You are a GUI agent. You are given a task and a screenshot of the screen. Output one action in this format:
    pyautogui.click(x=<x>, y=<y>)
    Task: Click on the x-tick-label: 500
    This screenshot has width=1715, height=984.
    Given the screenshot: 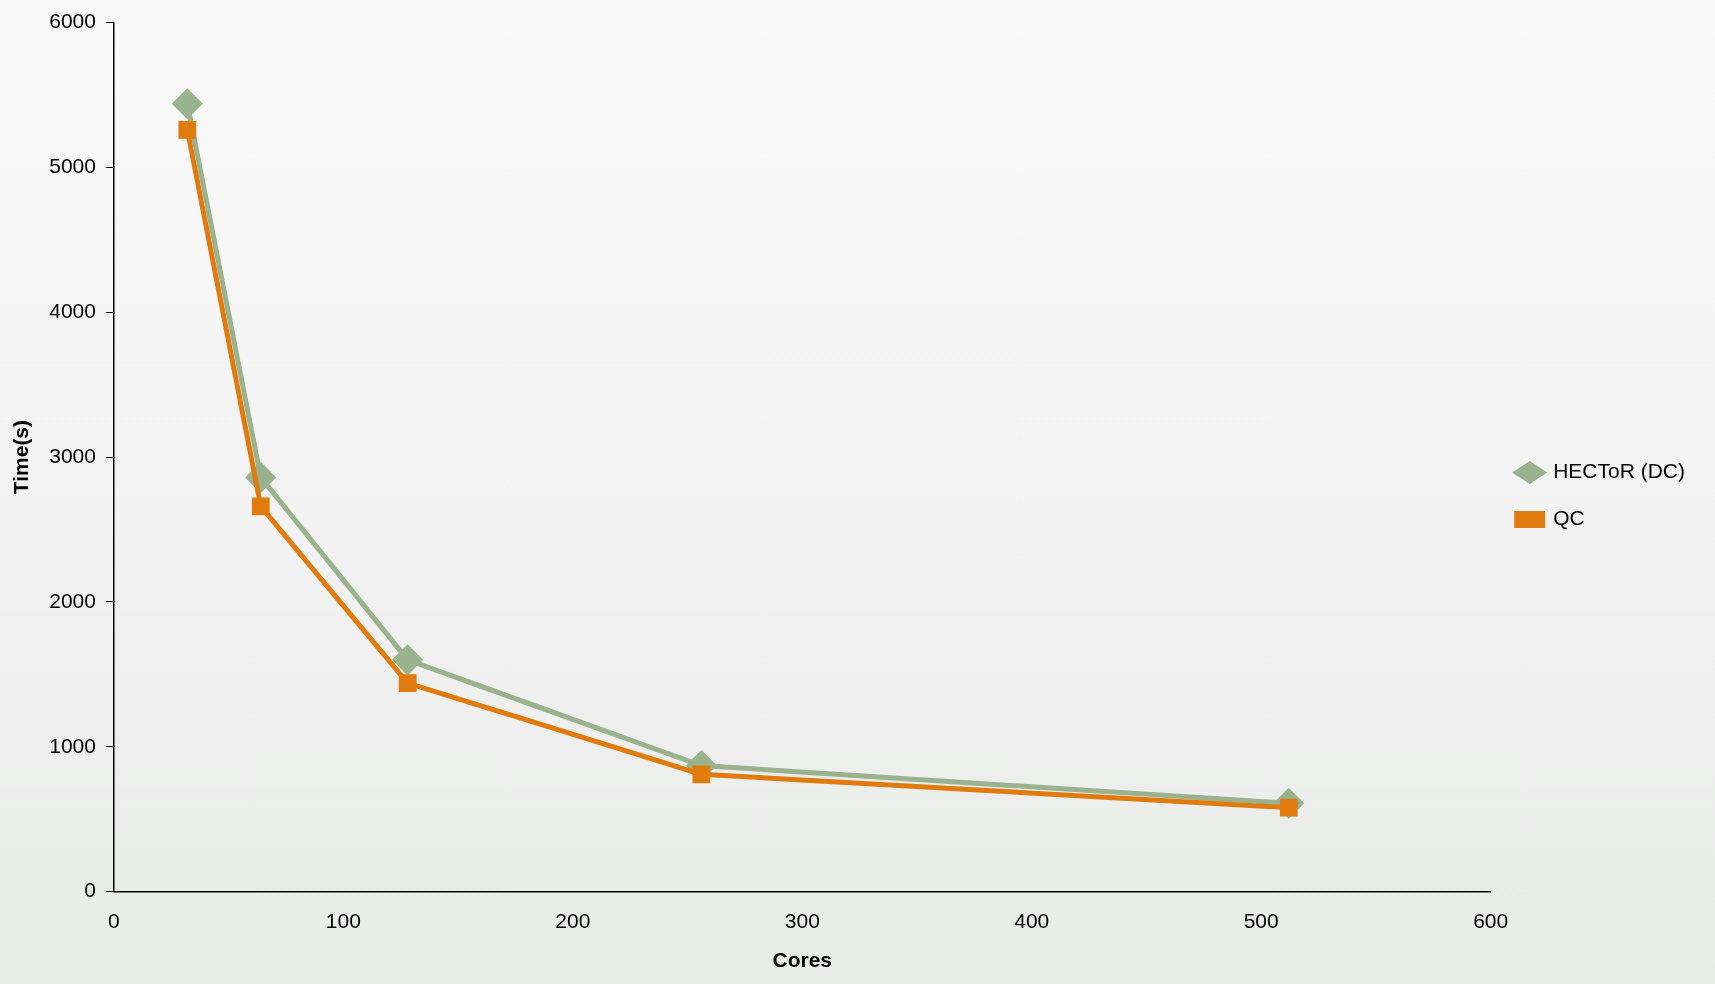 What is the action you would take?
    pyautogui.click(x=1261, y=920)
    